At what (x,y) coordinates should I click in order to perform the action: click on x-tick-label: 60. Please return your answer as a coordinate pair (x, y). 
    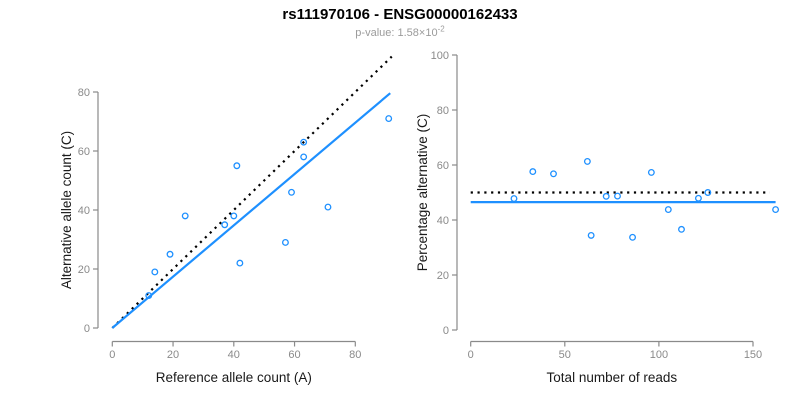
    Looking at the image, I should click on (294, 355).